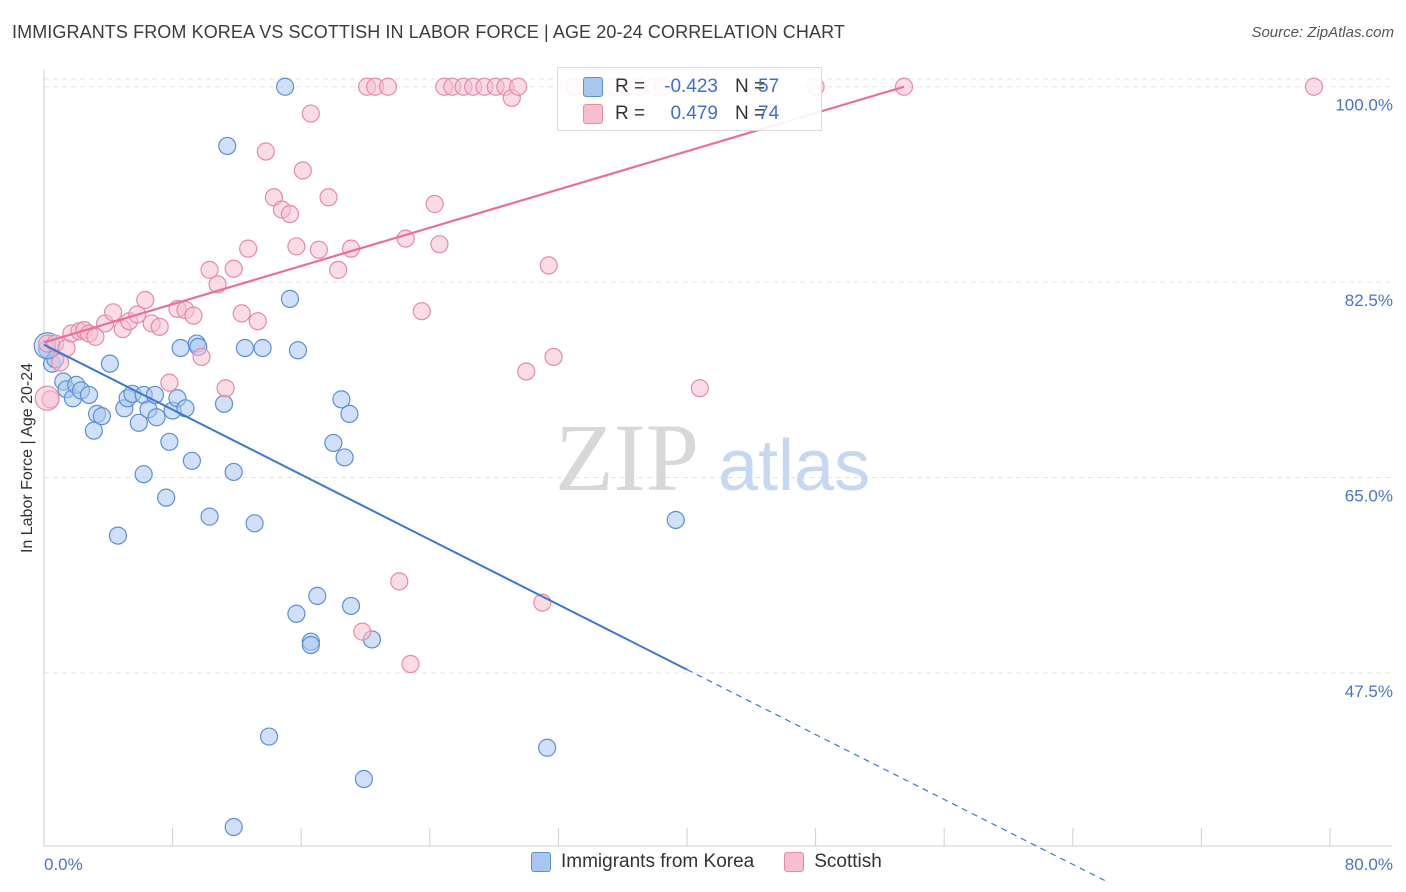 Image resolution: width=1406 pixels, height=892 pixels. I want to click on stats-r-value: 0.479, so click(694, 113).